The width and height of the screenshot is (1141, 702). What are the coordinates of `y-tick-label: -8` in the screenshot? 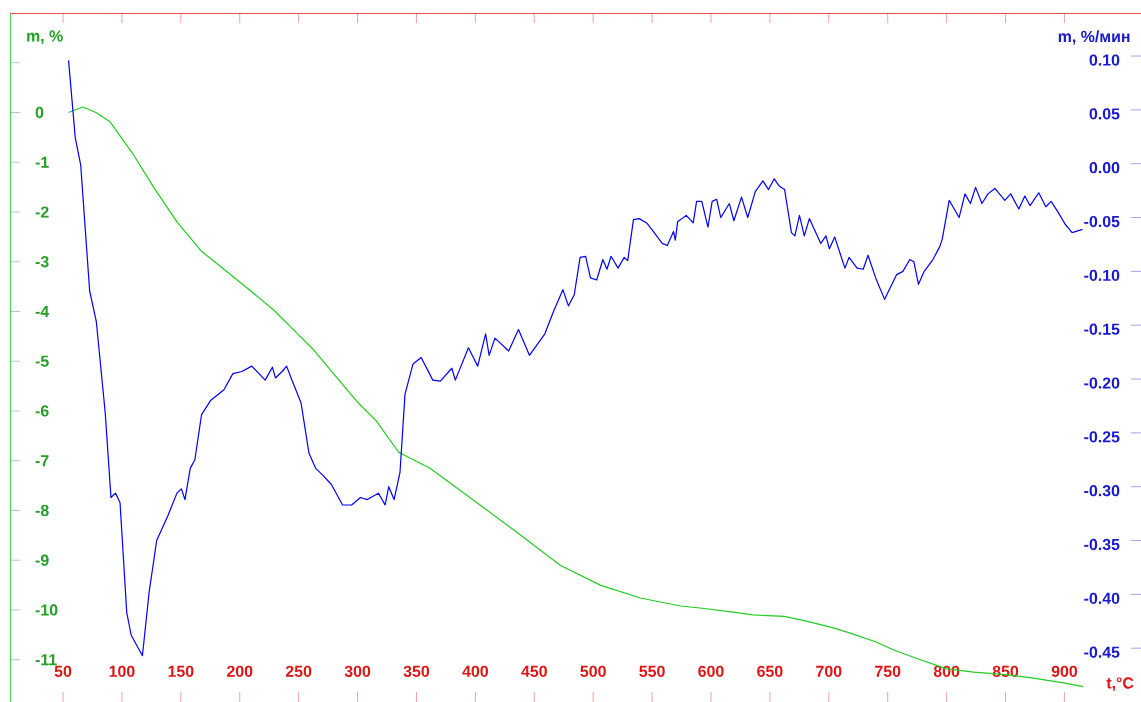 It's located at (42, 510).